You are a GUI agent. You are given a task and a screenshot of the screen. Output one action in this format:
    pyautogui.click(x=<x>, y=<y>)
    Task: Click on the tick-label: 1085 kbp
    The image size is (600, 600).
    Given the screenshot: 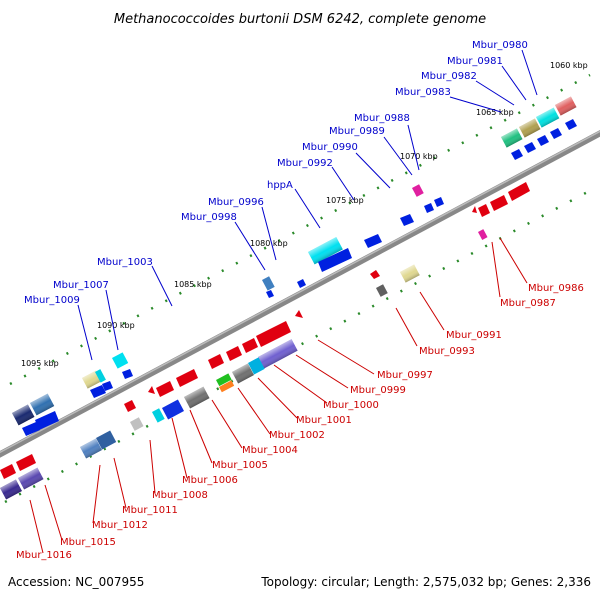 What is the action you would take?
    pyautogui.click(x=193, y=284)
    